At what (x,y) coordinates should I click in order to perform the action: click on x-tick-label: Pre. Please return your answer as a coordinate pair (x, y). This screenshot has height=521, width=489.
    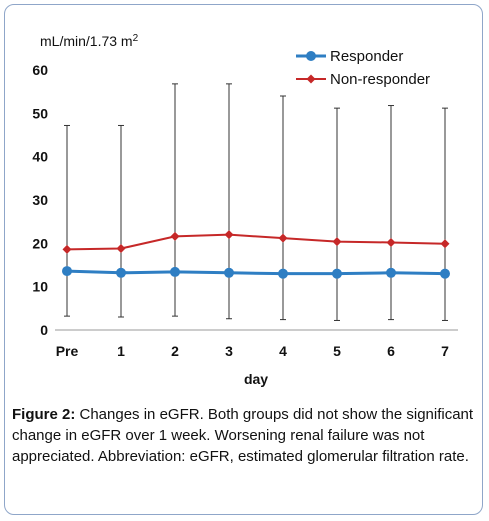
    Looking at the image, I should click on (67, 351).